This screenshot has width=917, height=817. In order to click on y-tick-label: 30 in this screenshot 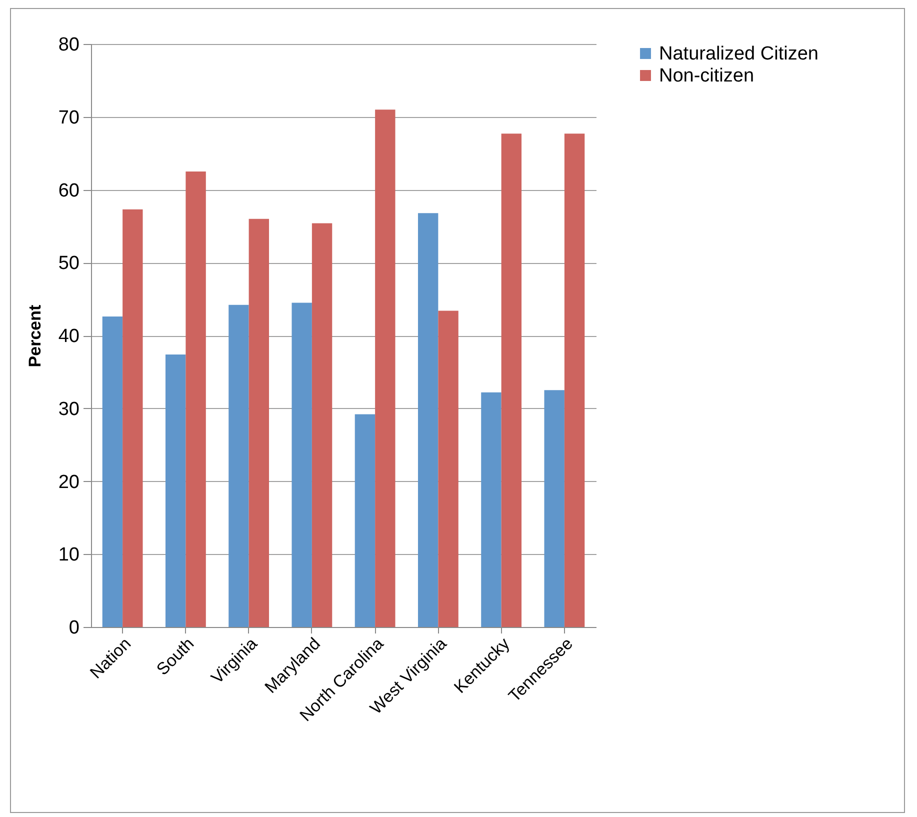, I will do `click(69, 409)`.